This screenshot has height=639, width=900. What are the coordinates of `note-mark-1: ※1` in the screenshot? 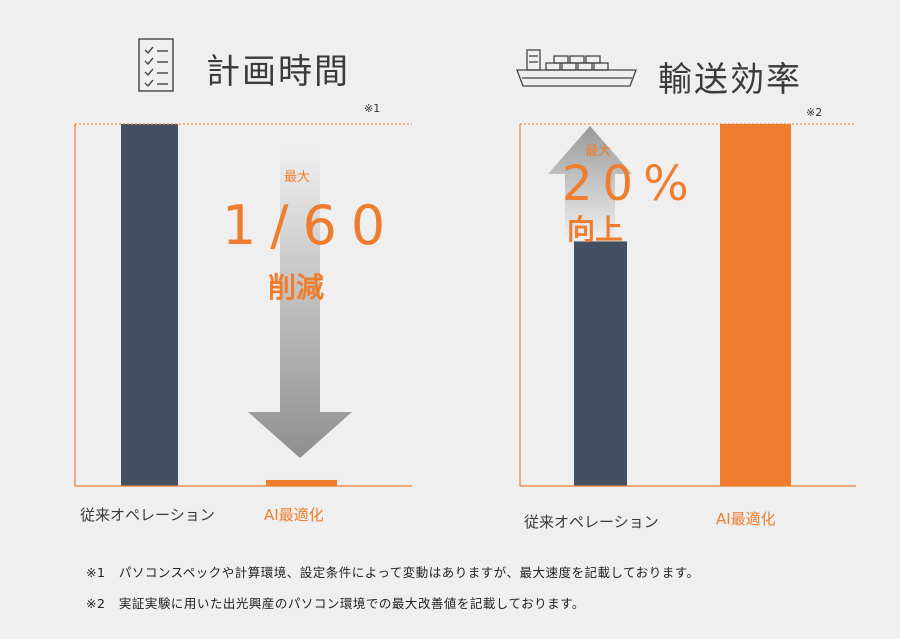 It's located at (372, 108).